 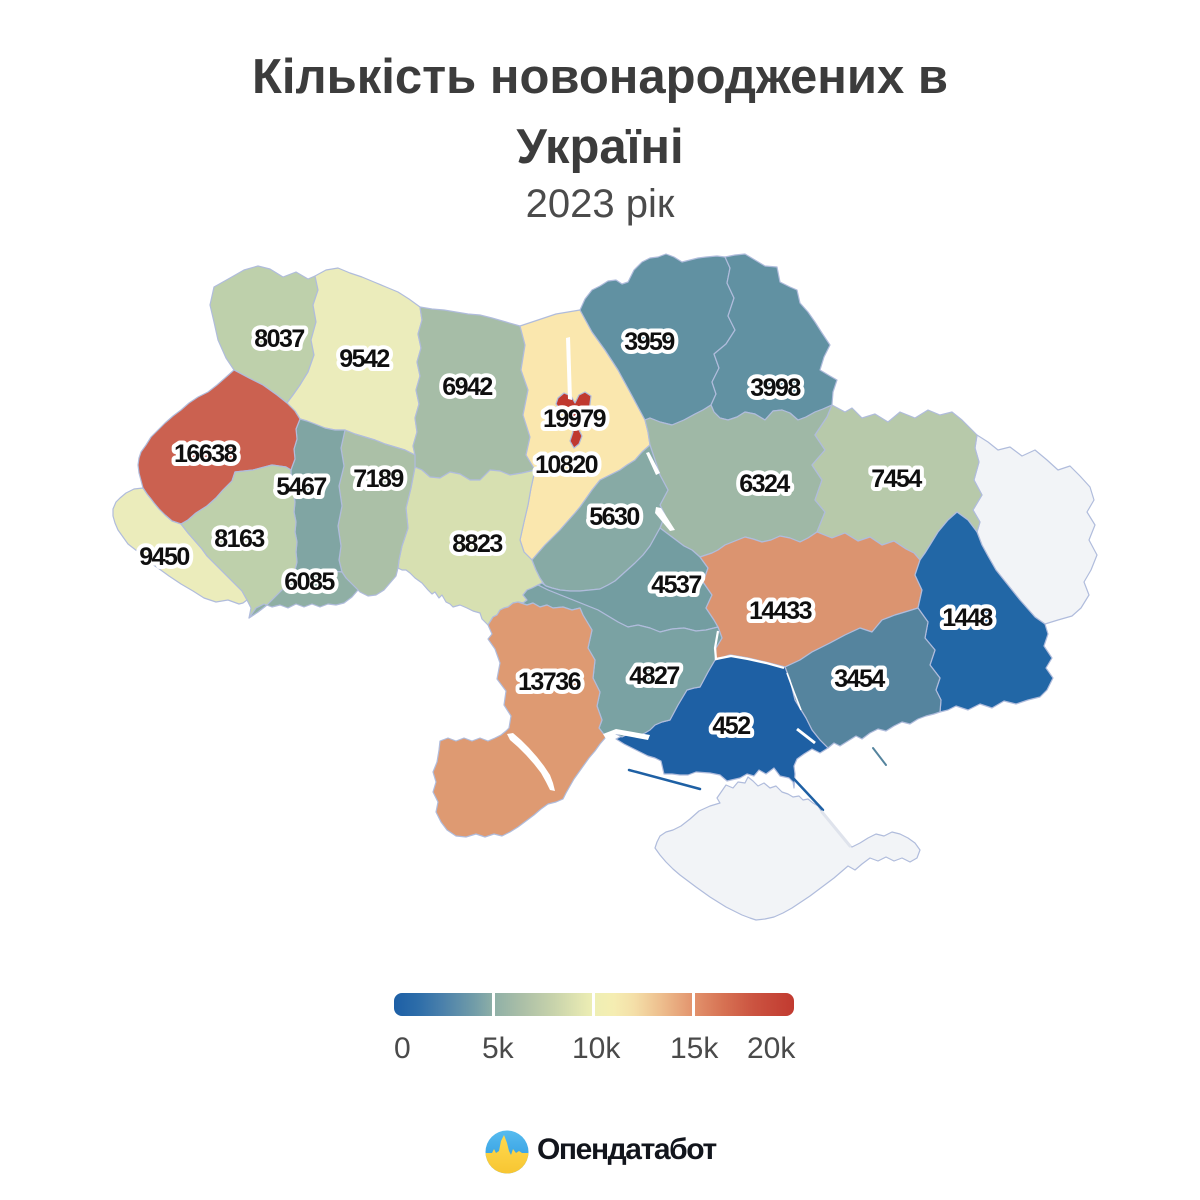 I want to click on svg-text: 8823, so click(x=477, y=544).